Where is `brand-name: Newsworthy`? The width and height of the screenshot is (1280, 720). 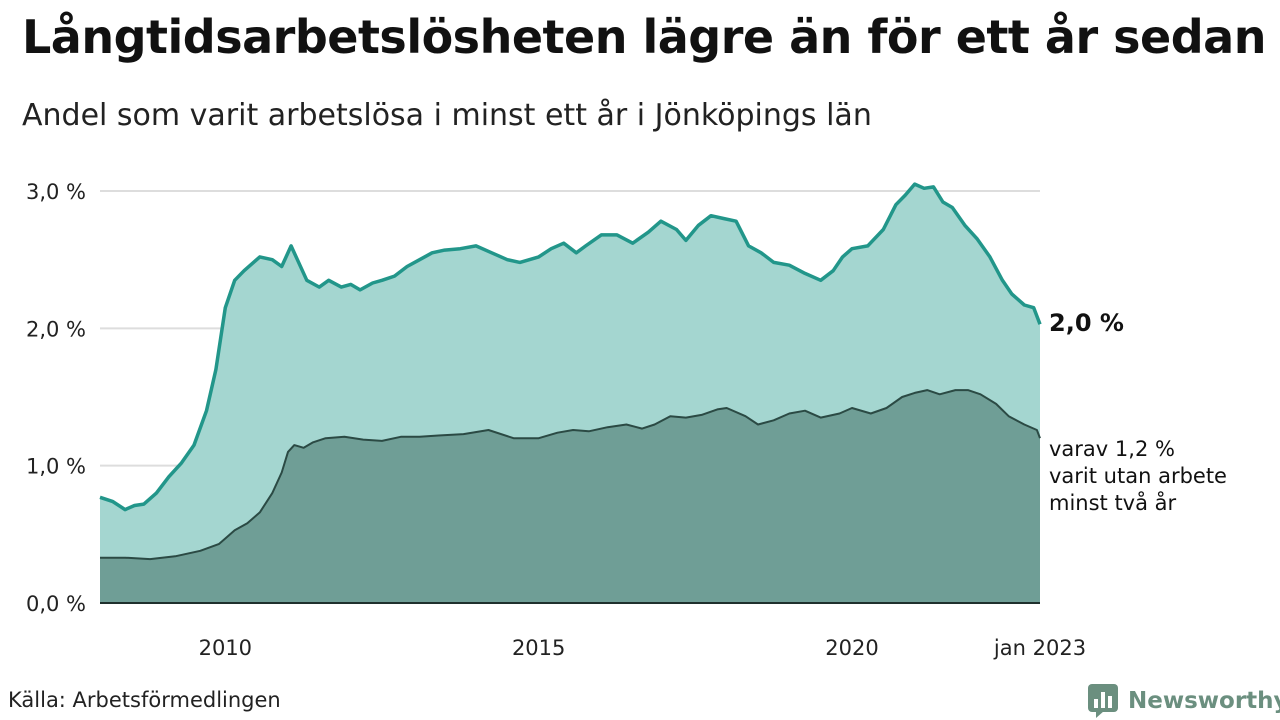
brand-name: Newsworthy is located at coordinates (1204, 701).